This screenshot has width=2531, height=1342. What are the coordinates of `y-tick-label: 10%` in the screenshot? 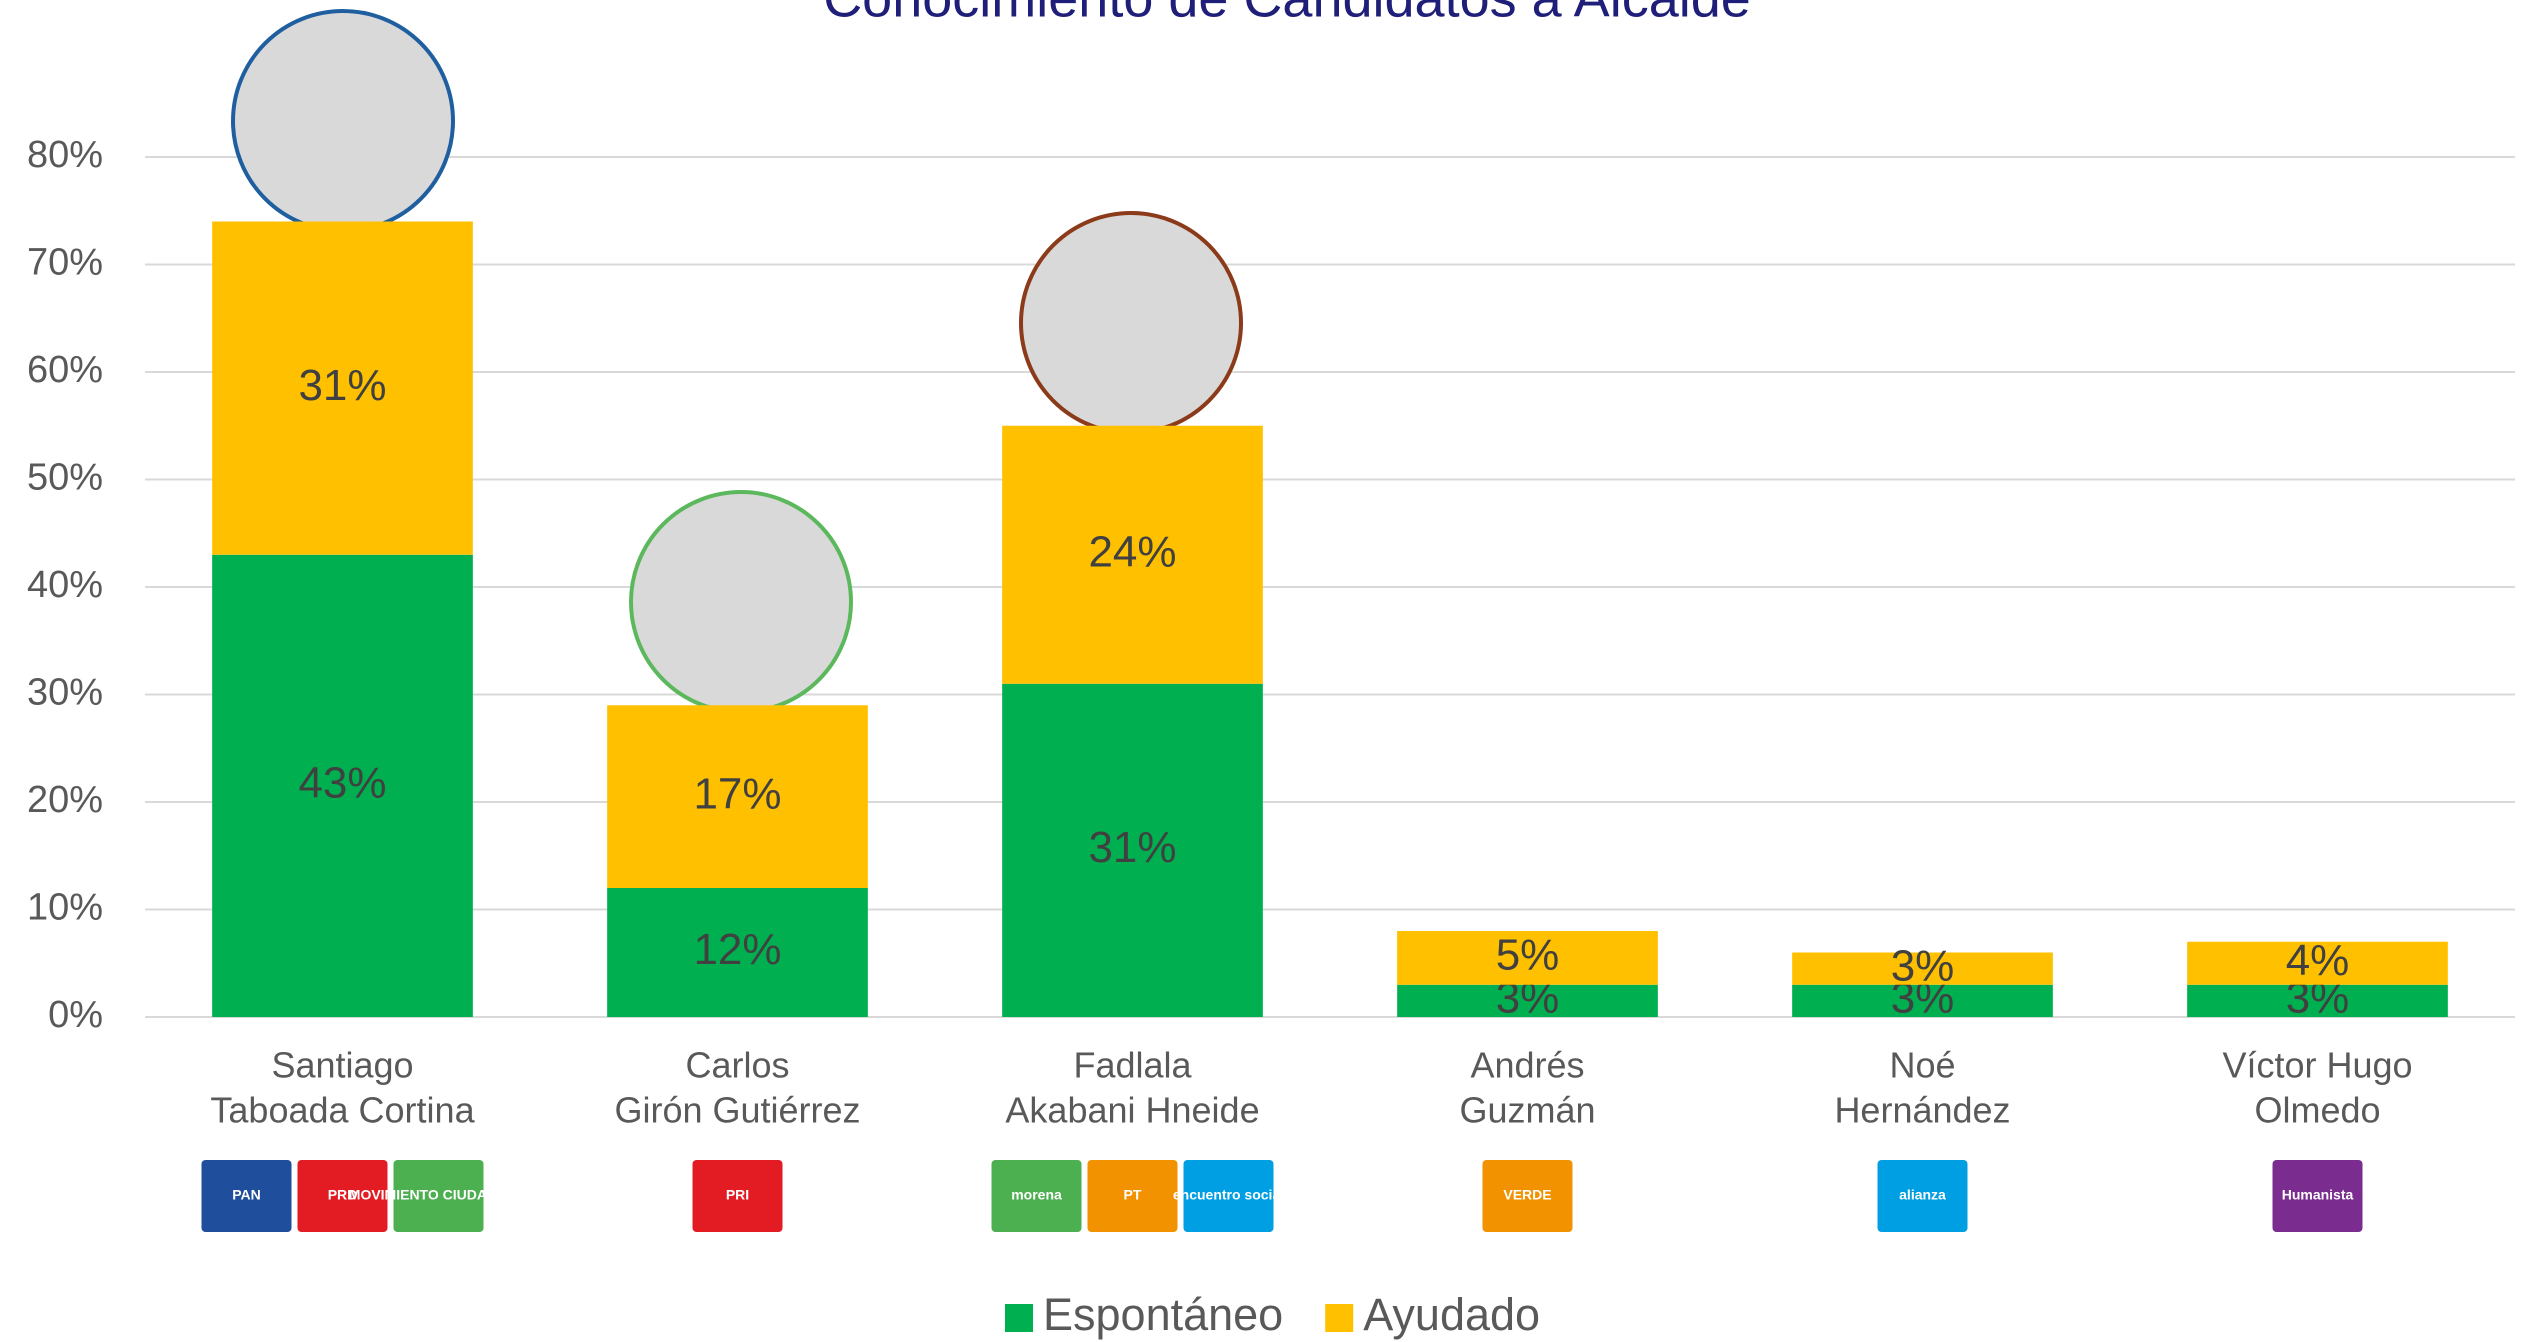 It's located at (65, 908).